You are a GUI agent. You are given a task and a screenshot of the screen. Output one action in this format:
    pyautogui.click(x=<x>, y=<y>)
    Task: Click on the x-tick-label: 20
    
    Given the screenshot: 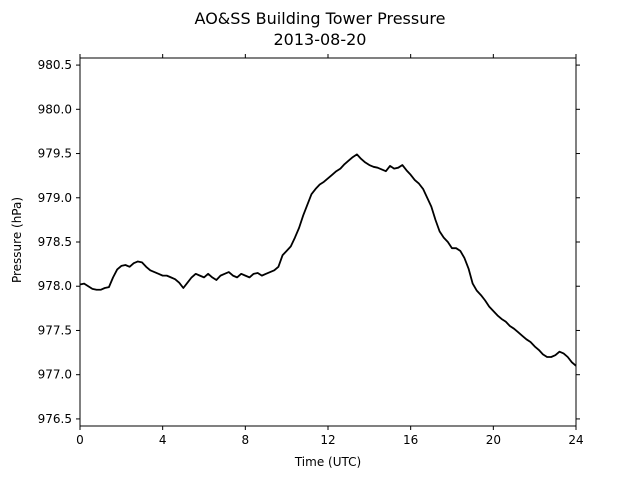 What is the action you would take?
    pyautogui.click(x=493, y=440)
    